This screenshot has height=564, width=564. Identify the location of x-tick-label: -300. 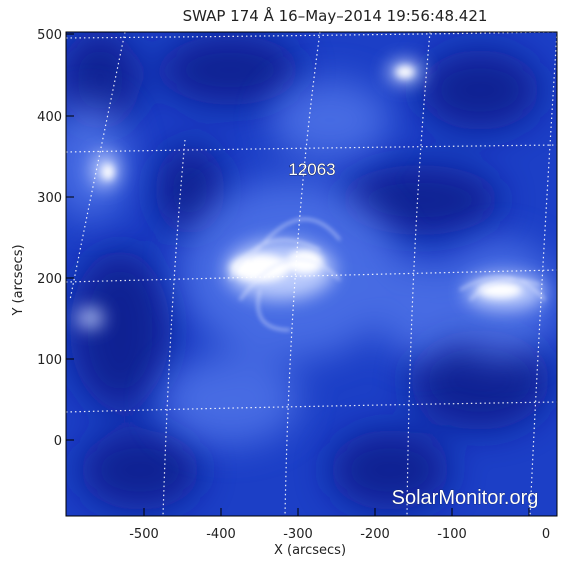
(298, 534).